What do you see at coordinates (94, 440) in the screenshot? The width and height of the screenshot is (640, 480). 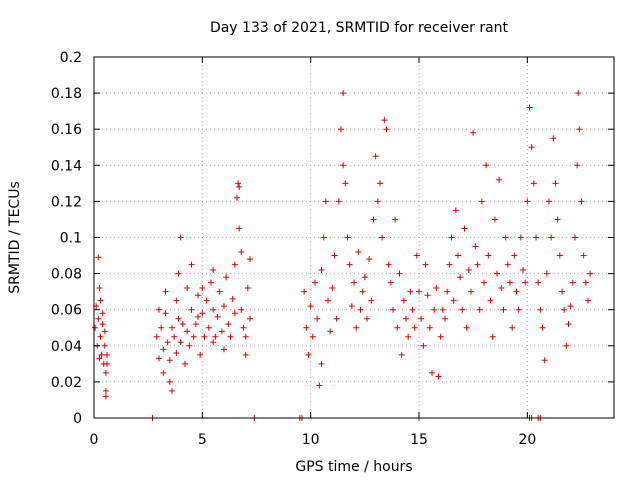 I see `x-tick-label: 0` at bounding box center [94, 440].